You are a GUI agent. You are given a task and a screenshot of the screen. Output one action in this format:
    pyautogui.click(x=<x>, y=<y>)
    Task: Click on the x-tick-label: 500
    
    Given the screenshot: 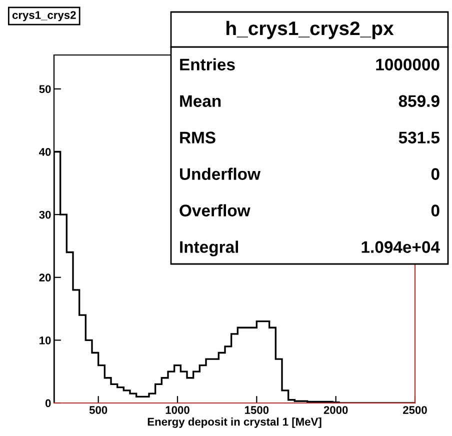 What is the action you would take?
    pyautogui.click(x=98, y=410)
    